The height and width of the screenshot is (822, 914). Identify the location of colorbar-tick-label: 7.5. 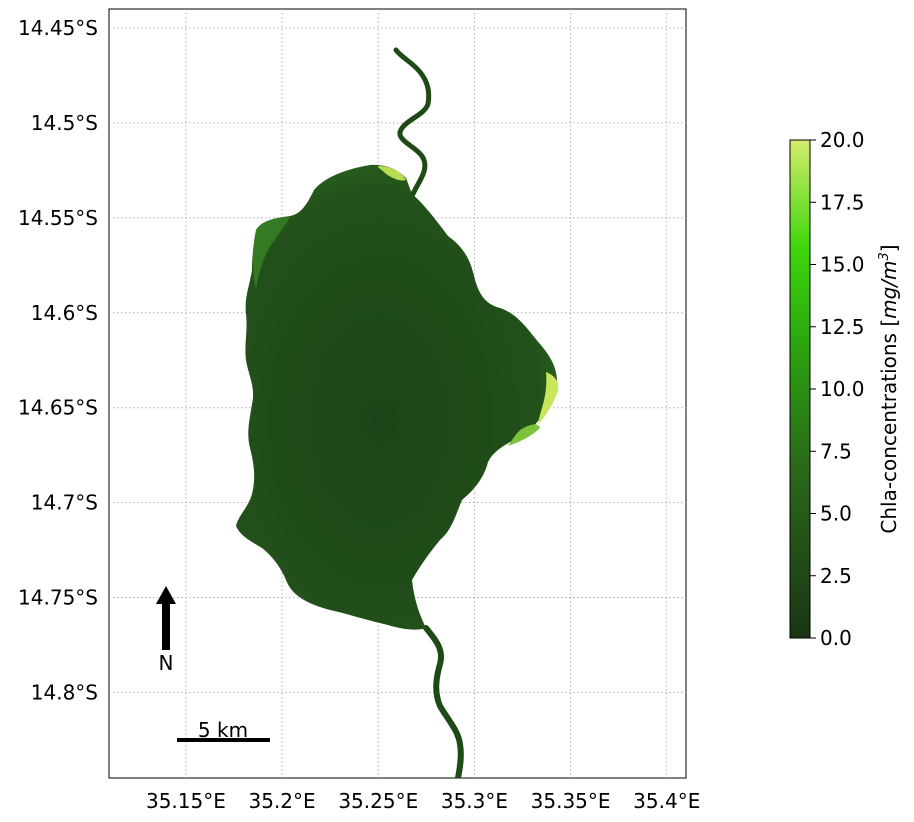
(836, 451).